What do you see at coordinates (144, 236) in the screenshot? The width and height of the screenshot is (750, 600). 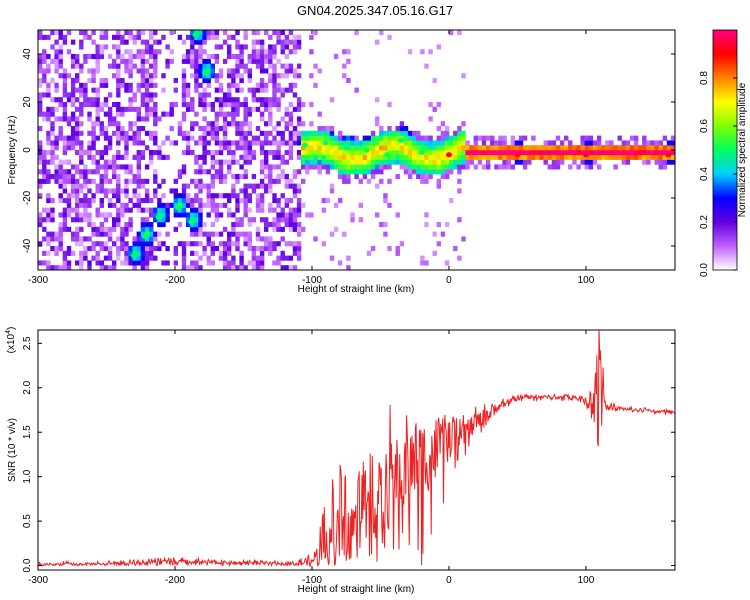 I see `ridge-point` at bounding box center [144, 236].